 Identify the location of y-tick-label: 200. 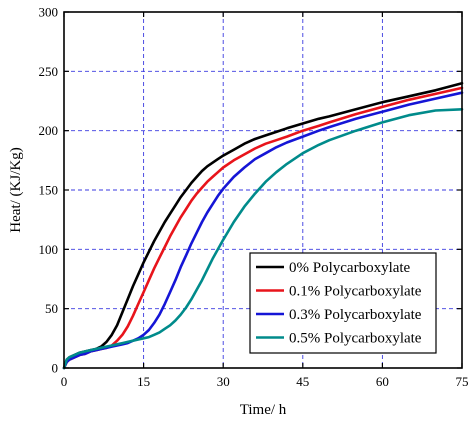
(49, 130).